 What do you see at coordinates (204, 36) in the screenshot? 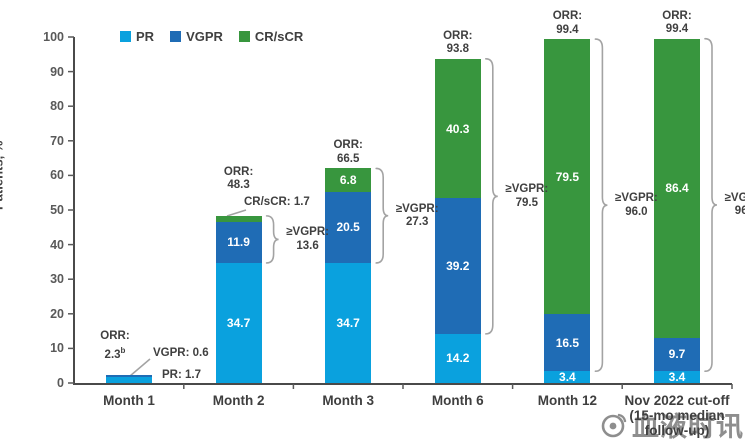
I see `legend-label: VGPR` at bounding box center [204, 36].